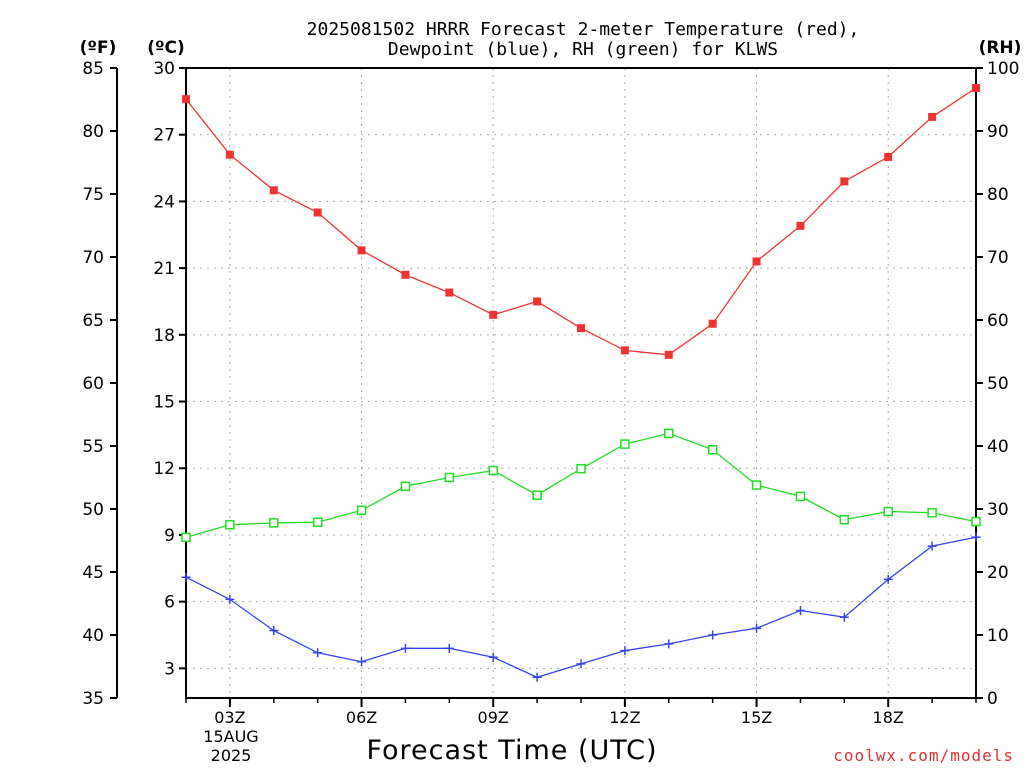 This screenshot has height=768, width=1024. What do you see at coordinates (583, 49) in the screenshot?
I see `title-line-2: Dewpoint (blue), RH (green) for KLWS` at bounding box center [583, 49].